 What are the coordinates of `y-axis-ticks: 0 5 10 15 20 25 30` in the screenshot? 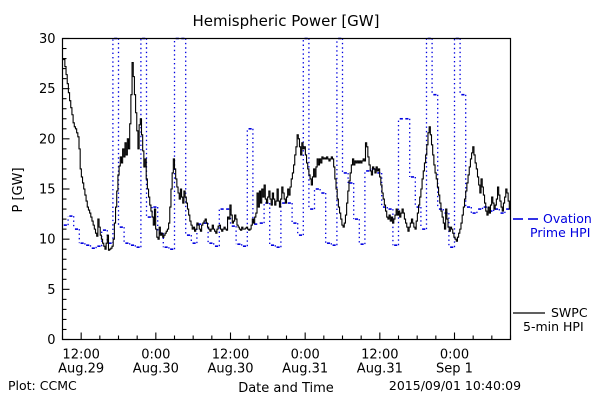 It's located at (54, 190).